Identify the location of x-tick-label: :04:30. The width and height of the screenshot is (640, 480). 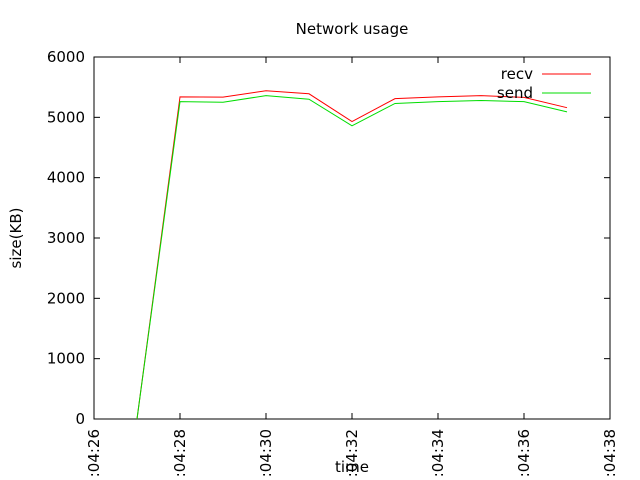
(266, 453).